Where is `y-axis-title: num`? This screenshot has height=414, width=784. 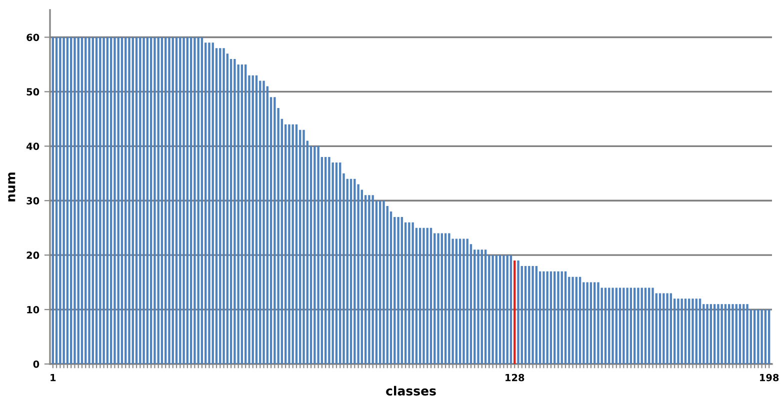 y-axis-title: num is located at coordinates (12, 187).